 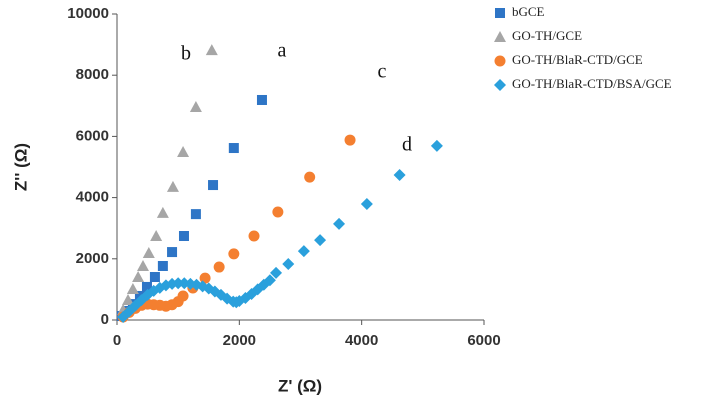 What do you see at coordinates (92, 135) in the screenshot?
I see `y-tick-label: 6000` at bounding box center [92, 135].